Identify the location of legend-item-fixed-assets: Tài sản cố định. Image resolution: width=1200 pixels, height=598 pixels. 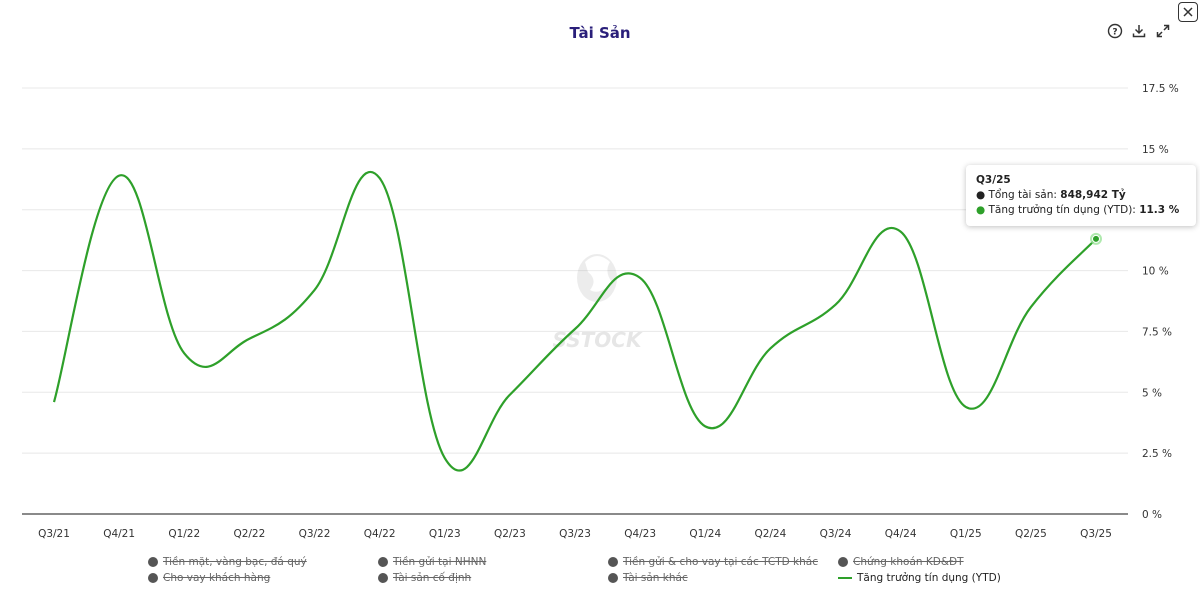
(424, 578).